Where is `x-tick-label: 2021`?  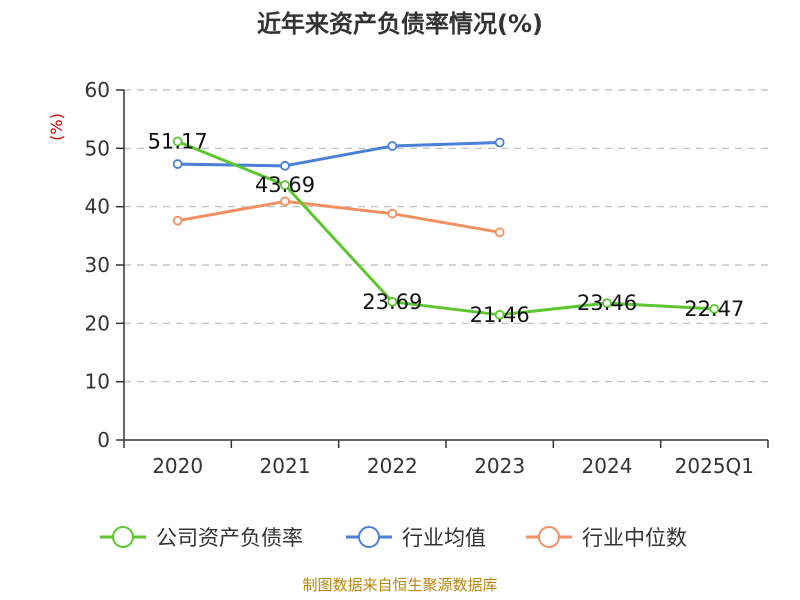
x-tick-label: 2021 is located at coordinates (285, 466).